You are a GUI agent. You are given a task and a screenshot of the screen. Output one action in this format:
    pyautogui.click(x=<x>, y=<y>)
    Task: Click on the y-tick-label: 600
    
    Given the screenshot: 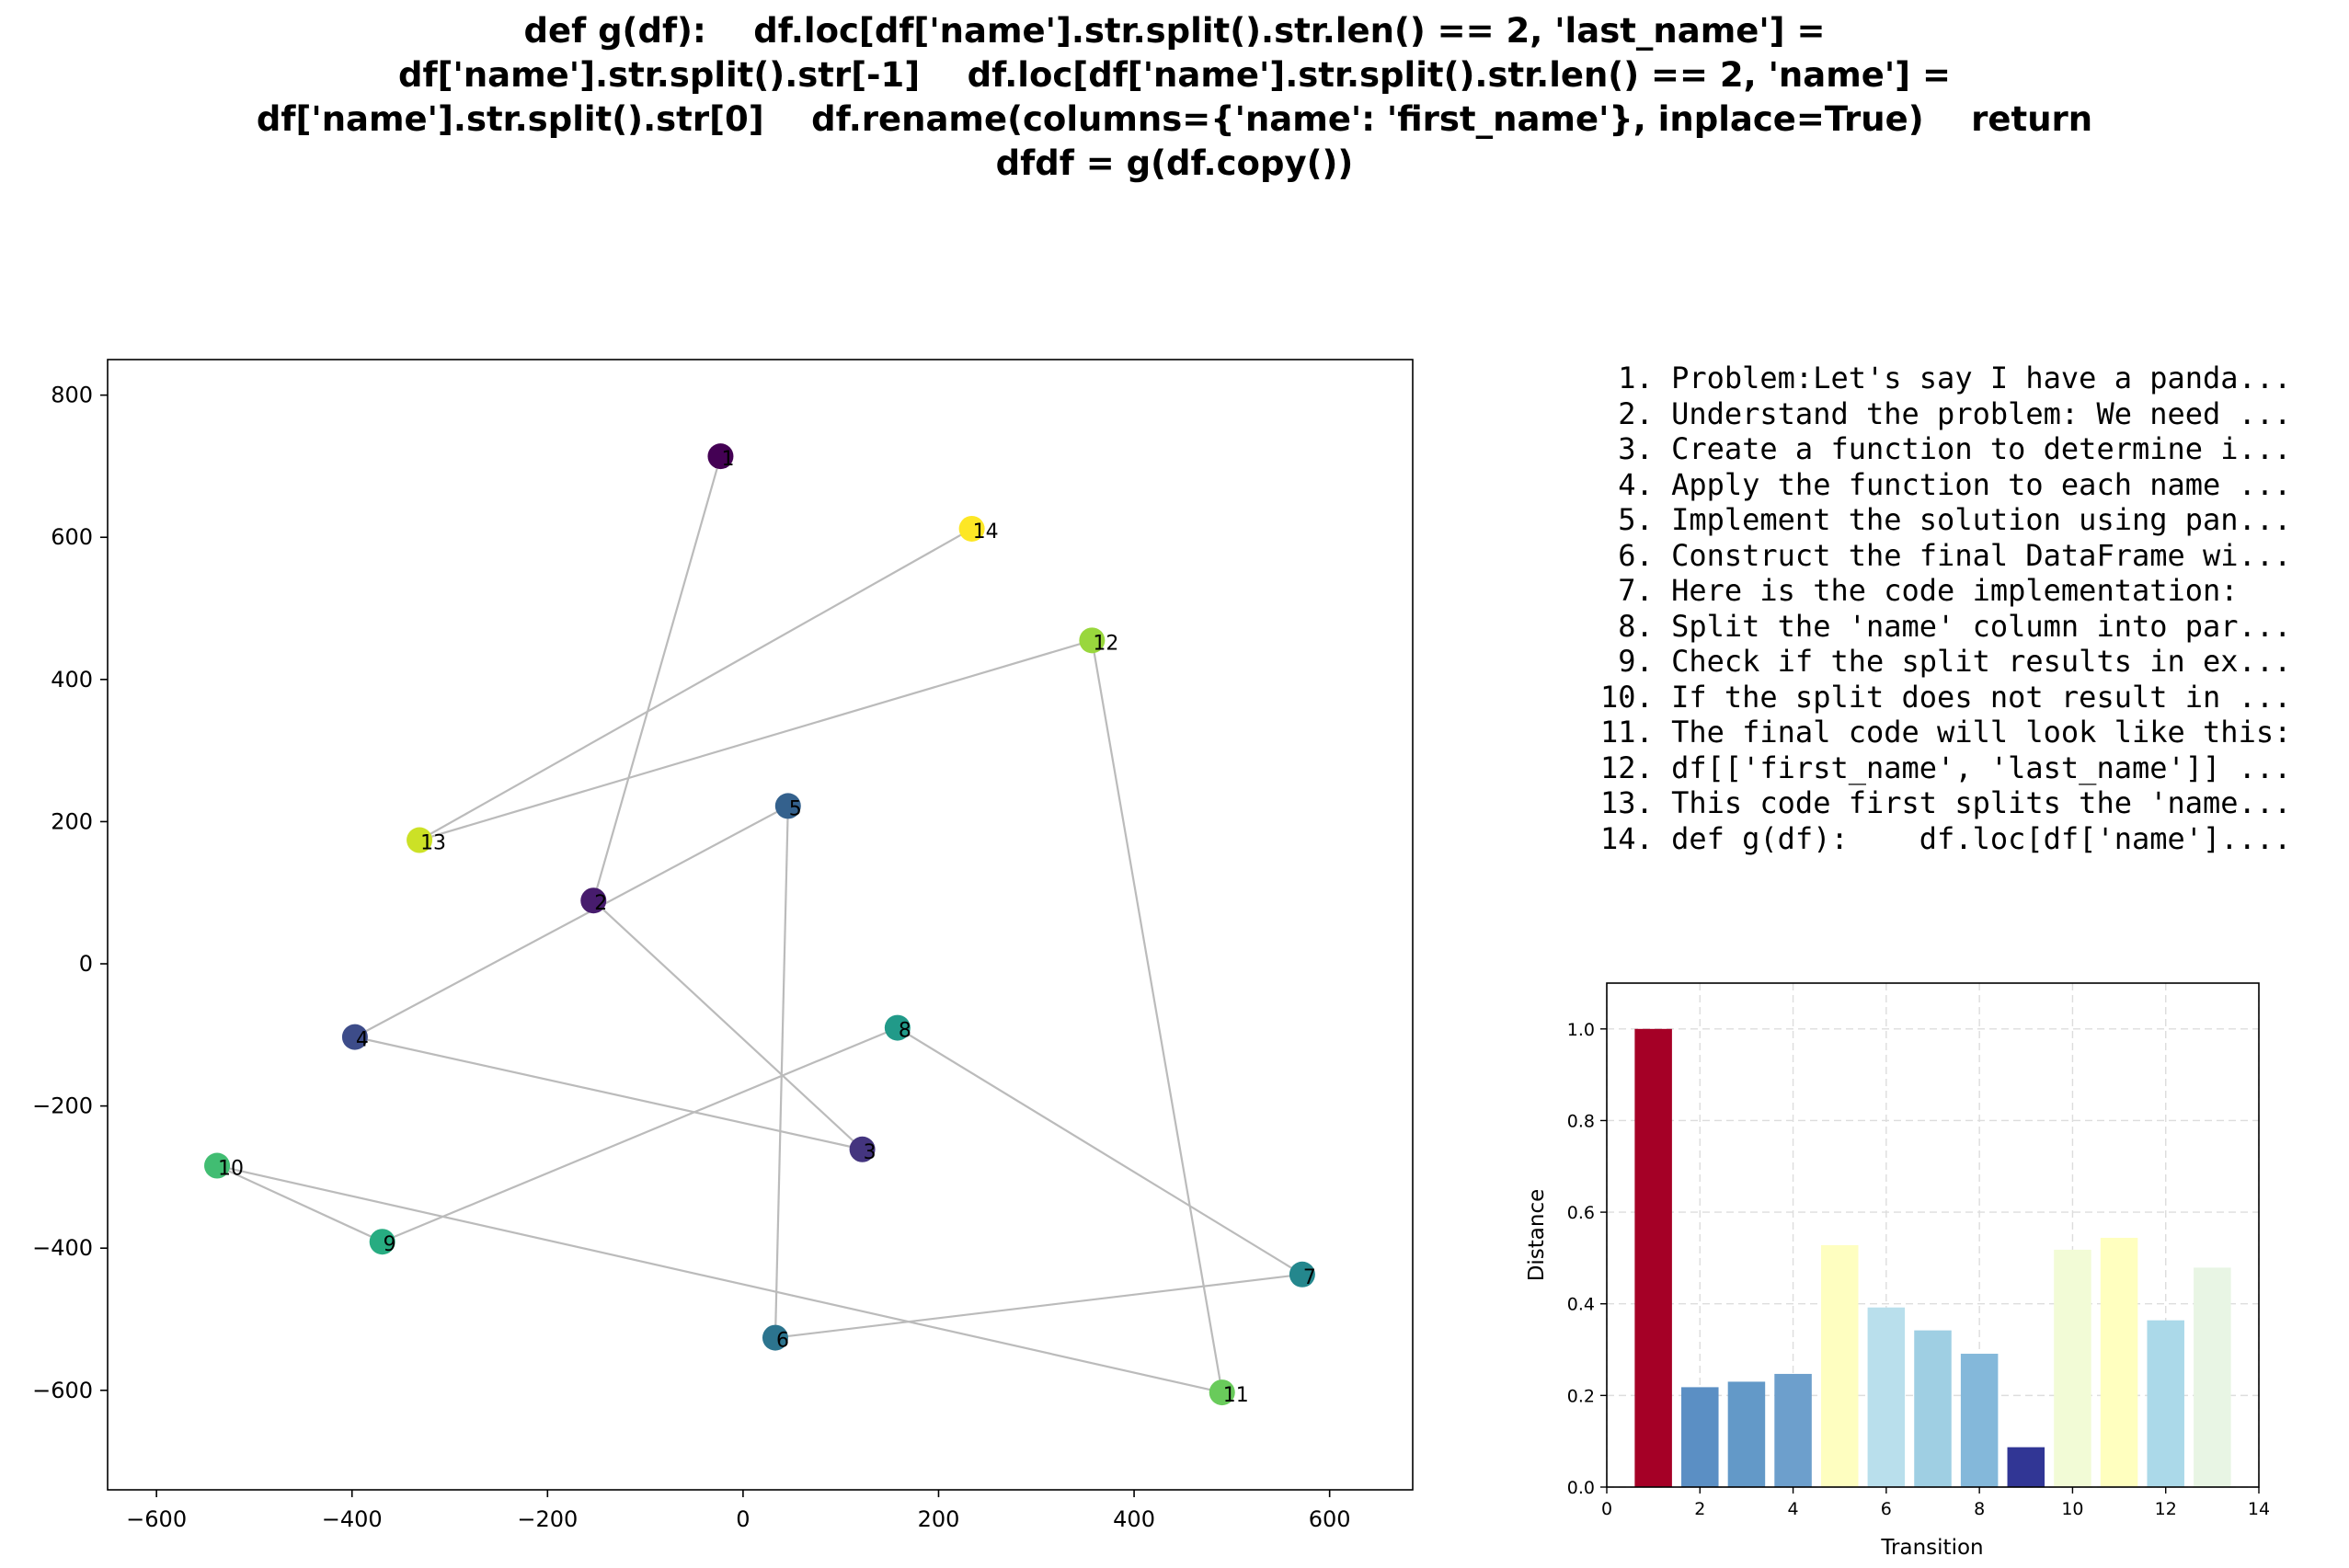 What is the action you would take?
    pyautogui.click(x=72, y=537)
    